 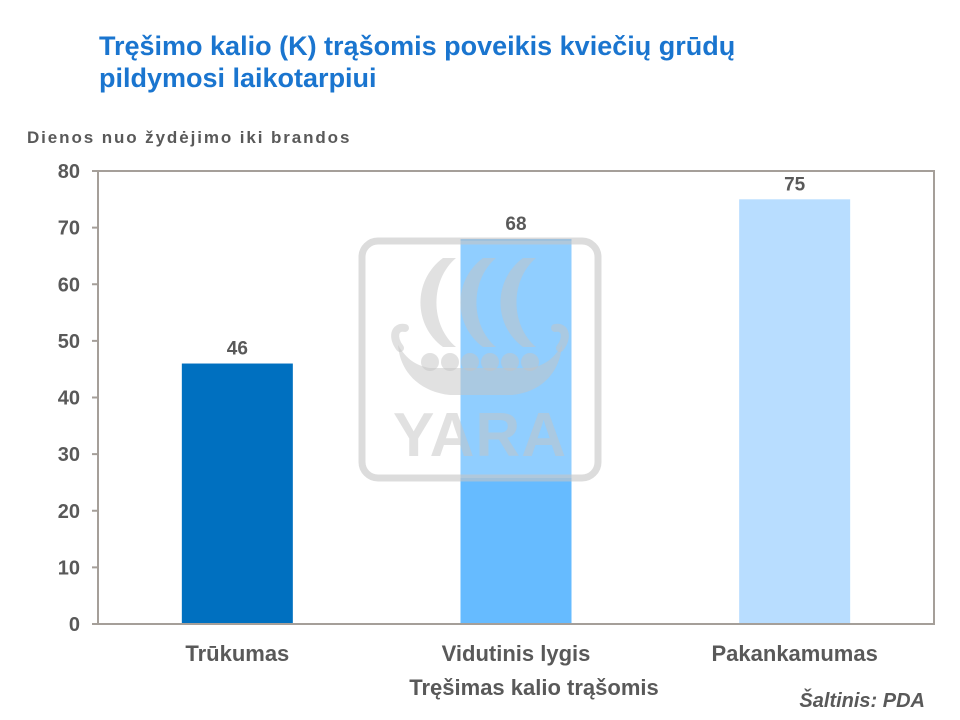 What do you see at coordinates (189, 137) in the screenshot?
I see `y-axis-title: Dienos nuo žydėjimo iki brandos` at bounding box center [189, 137].